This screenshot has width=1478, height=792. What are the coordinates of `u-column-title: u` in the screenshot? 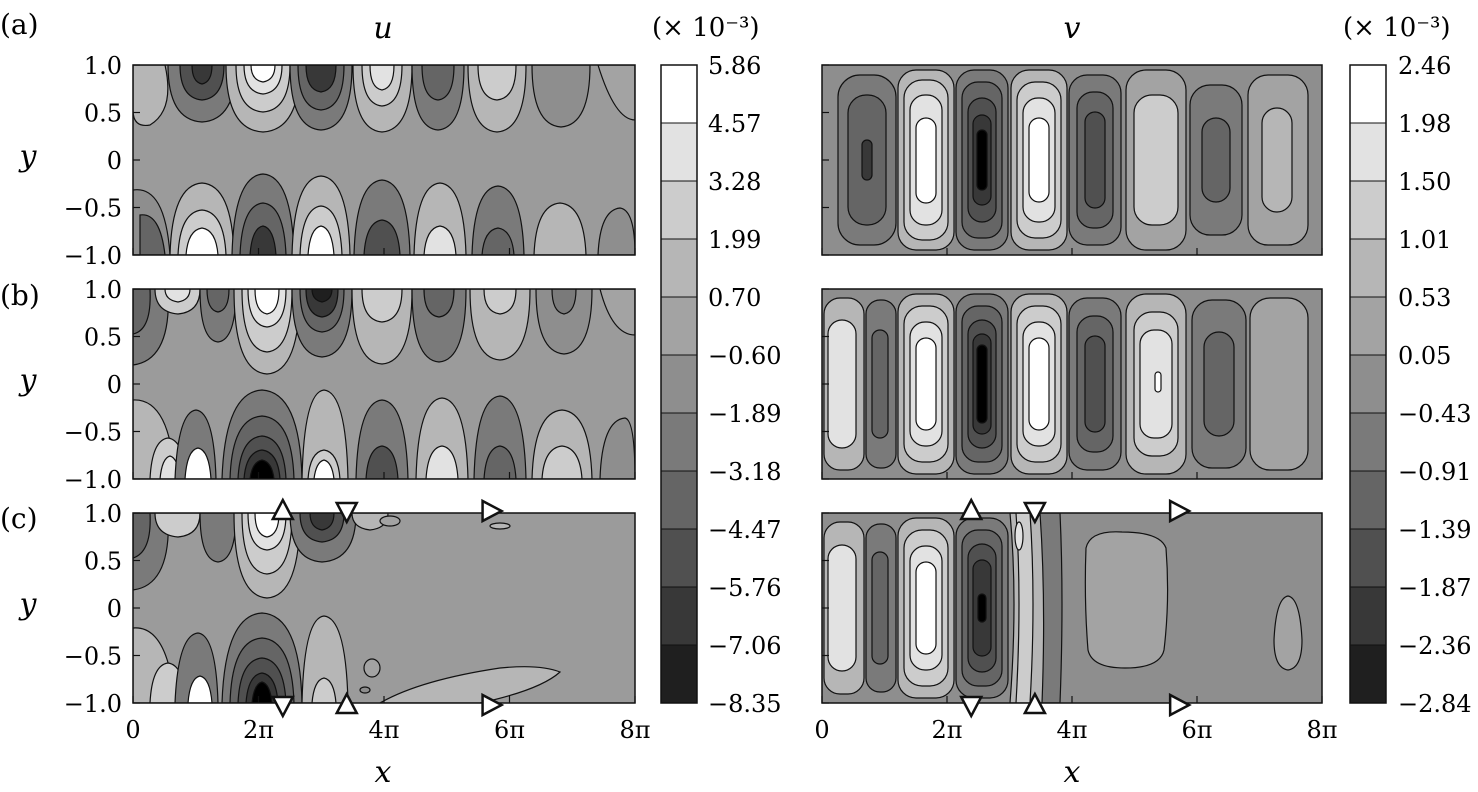 It's located at (382, 28).